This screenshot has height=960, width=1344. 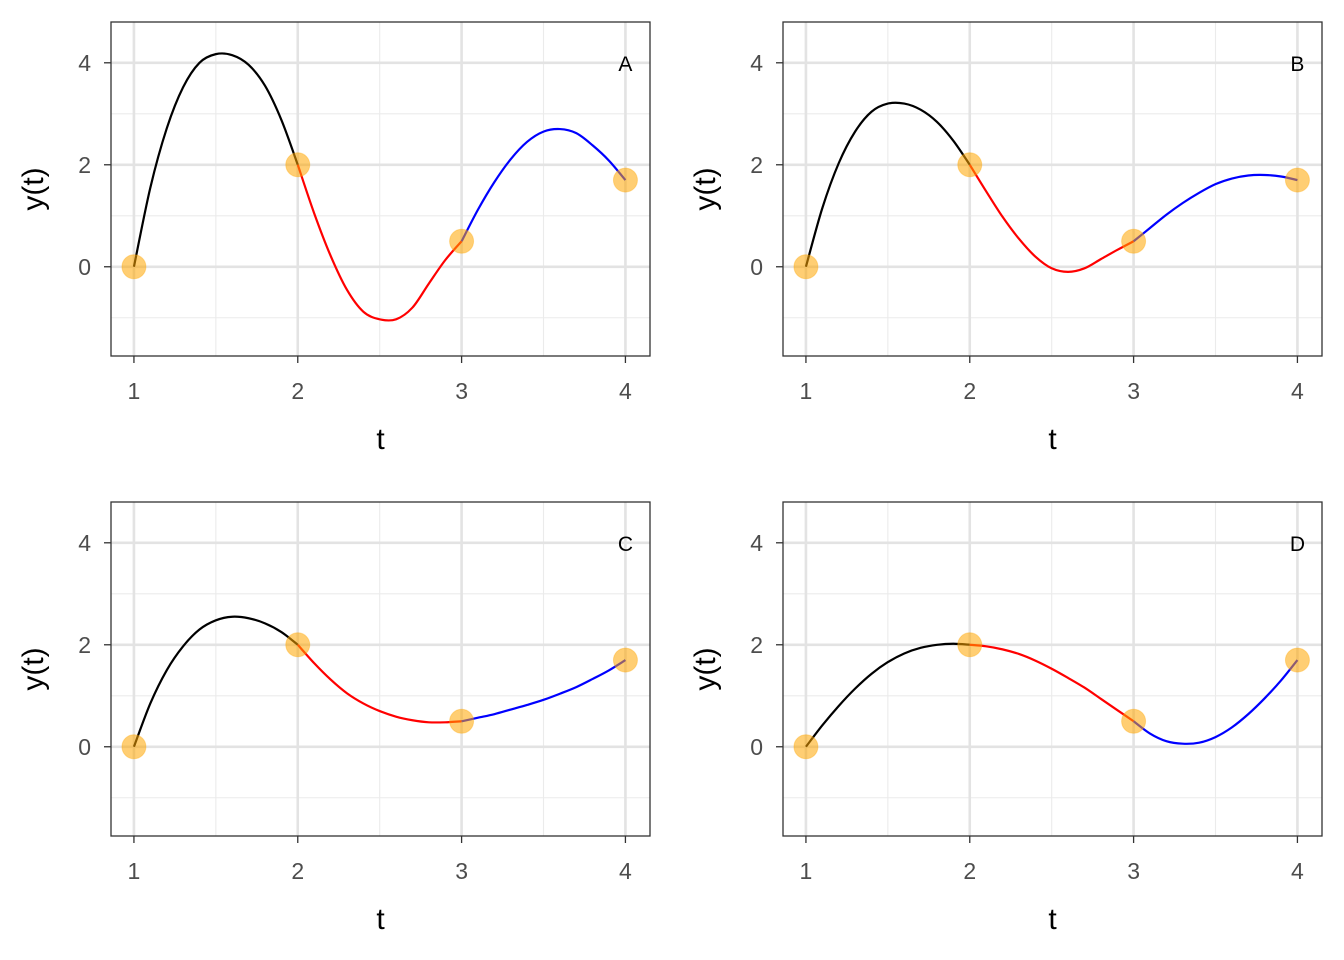 What do you see at coordinates (1297, 64) in the screenshot?
I see `panel-label: B` at bounding box center [1297, 64].